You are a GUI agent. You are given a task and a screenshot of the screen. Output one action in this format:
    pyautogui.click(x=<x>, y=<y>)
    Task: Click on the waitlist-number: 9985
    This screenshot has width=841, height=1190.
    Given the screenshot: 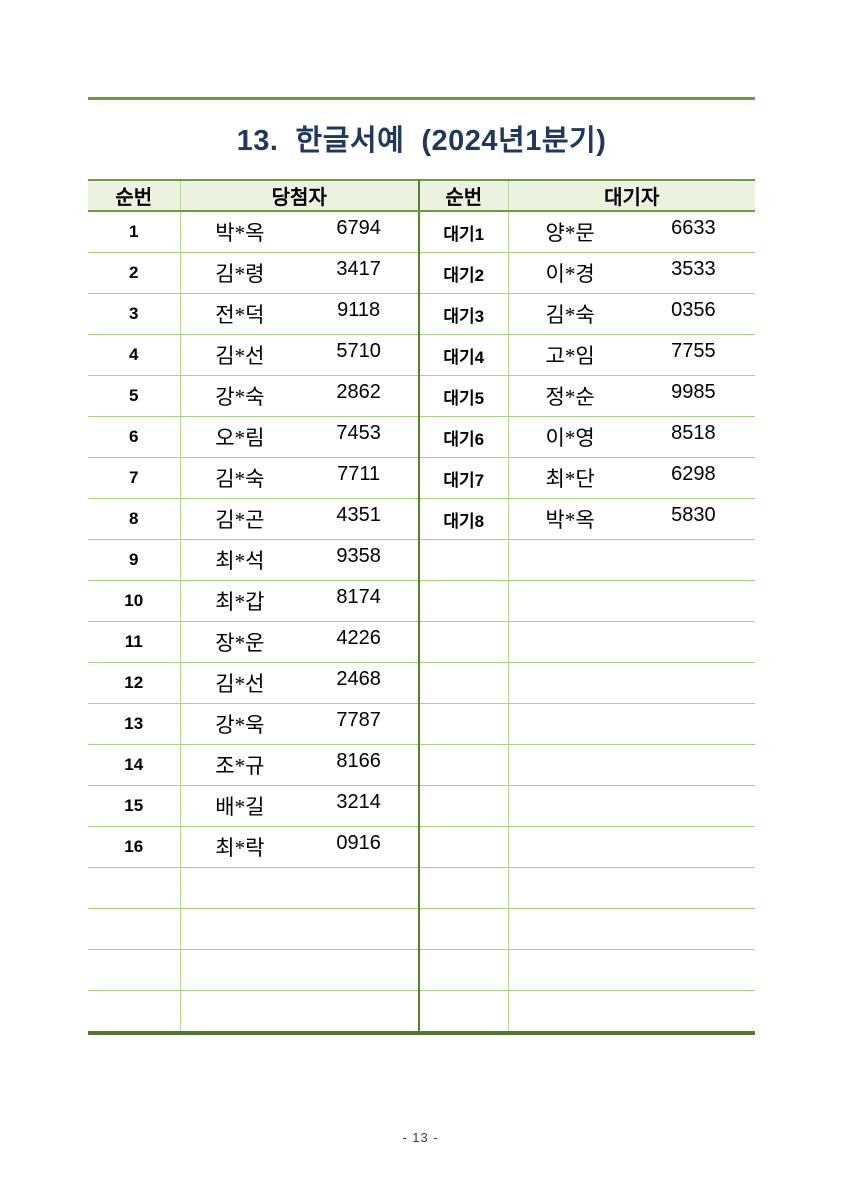 What is the action you would take?
    pyautogui.click(x=693, y=392)
    